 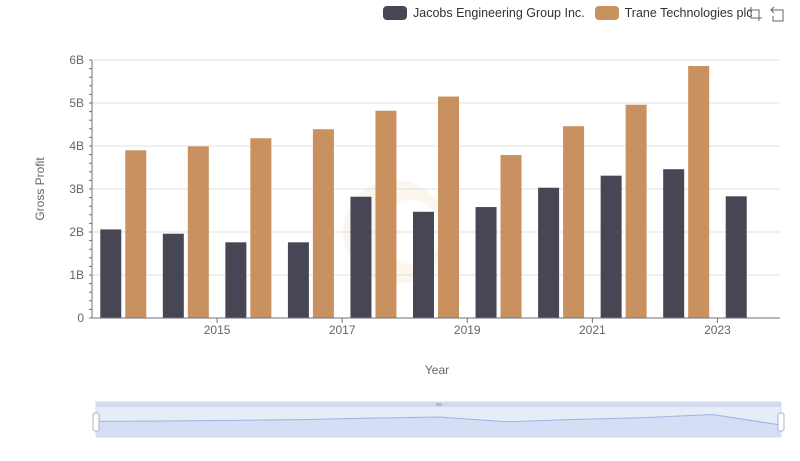 What do you see at coordinates (437, 370) in the screenshot?
I see `x-axis-title: Year` at bounding box center [437, 370].